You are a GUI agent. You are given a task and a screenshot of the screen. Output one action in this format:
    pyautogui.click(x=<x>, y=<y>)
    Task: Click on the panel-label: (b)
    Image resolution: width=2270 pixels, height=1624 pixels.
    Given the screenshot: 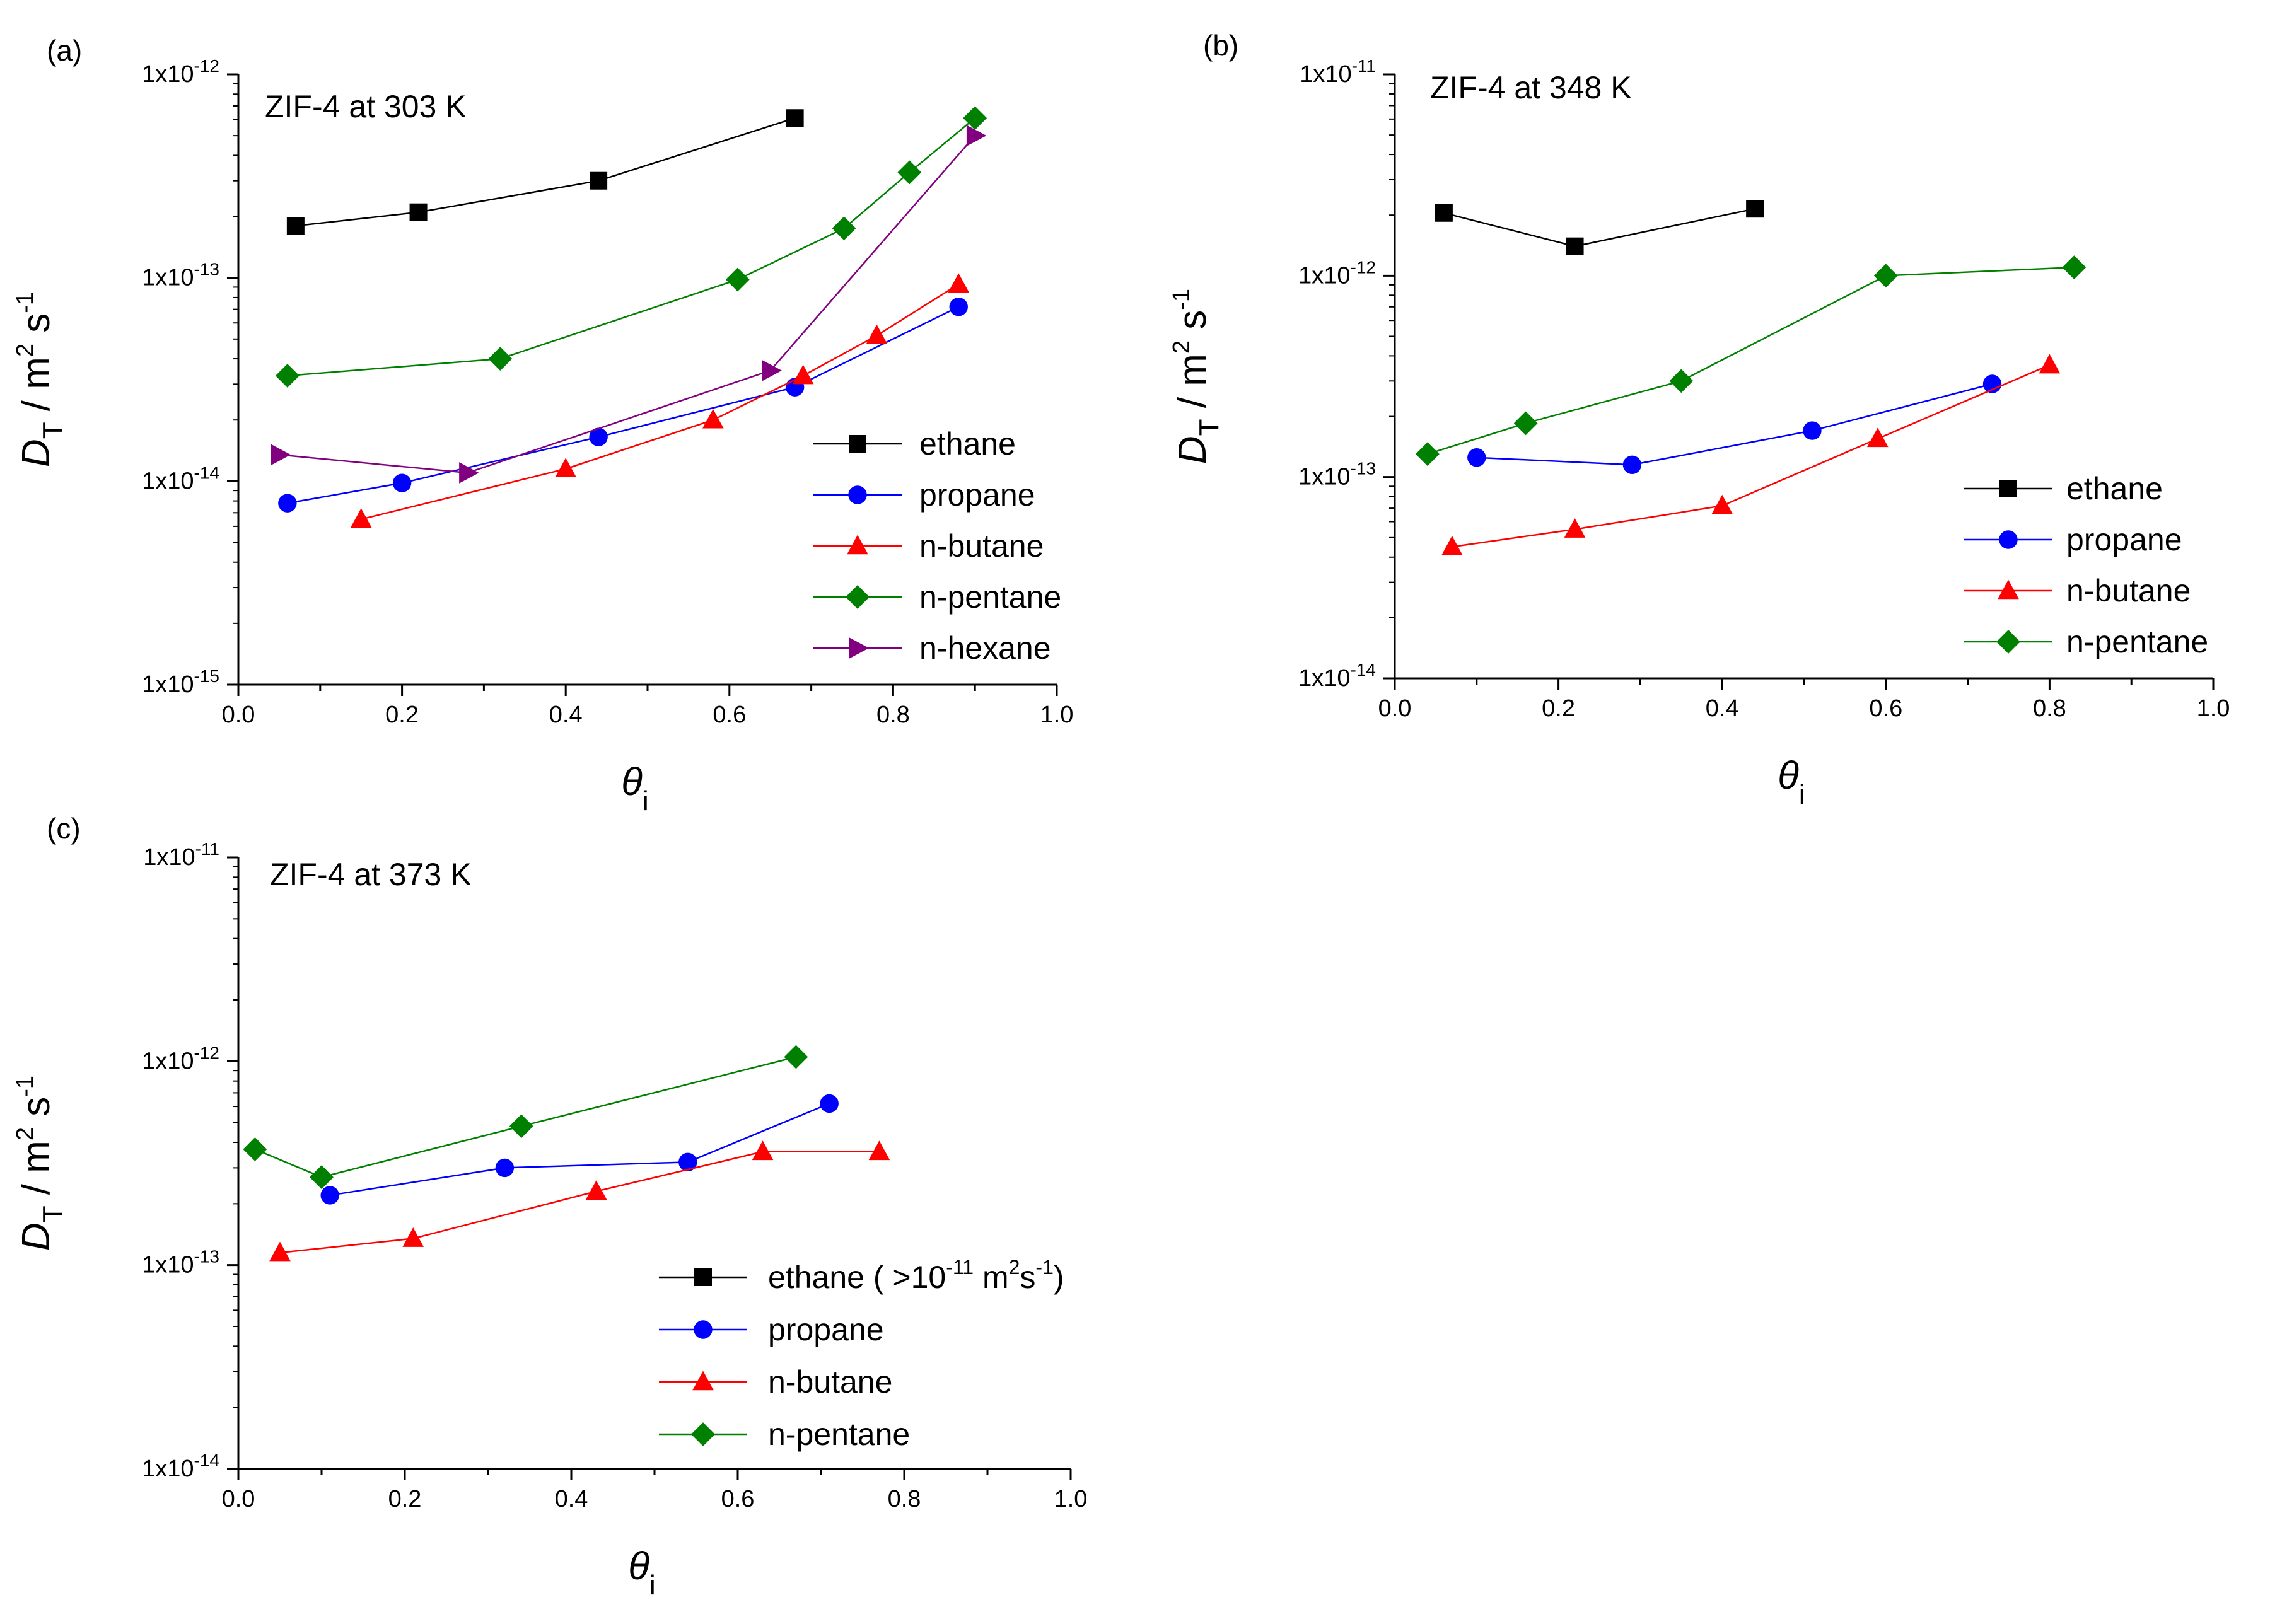 What is the action you would take?
    pyautogui.click(x=1220, y=45)
    